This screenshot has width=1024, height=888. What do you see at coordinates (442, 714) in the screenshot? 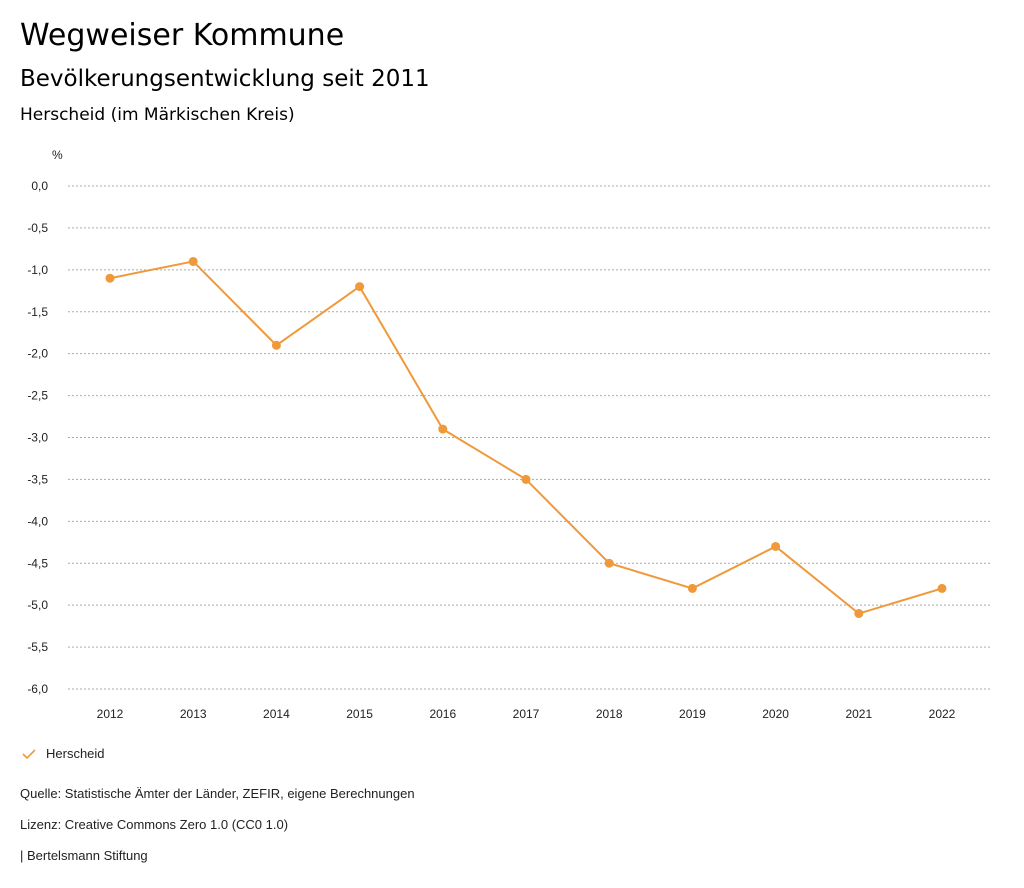
I see `x-tick-label: 2016` at bounding box center [442, 714].